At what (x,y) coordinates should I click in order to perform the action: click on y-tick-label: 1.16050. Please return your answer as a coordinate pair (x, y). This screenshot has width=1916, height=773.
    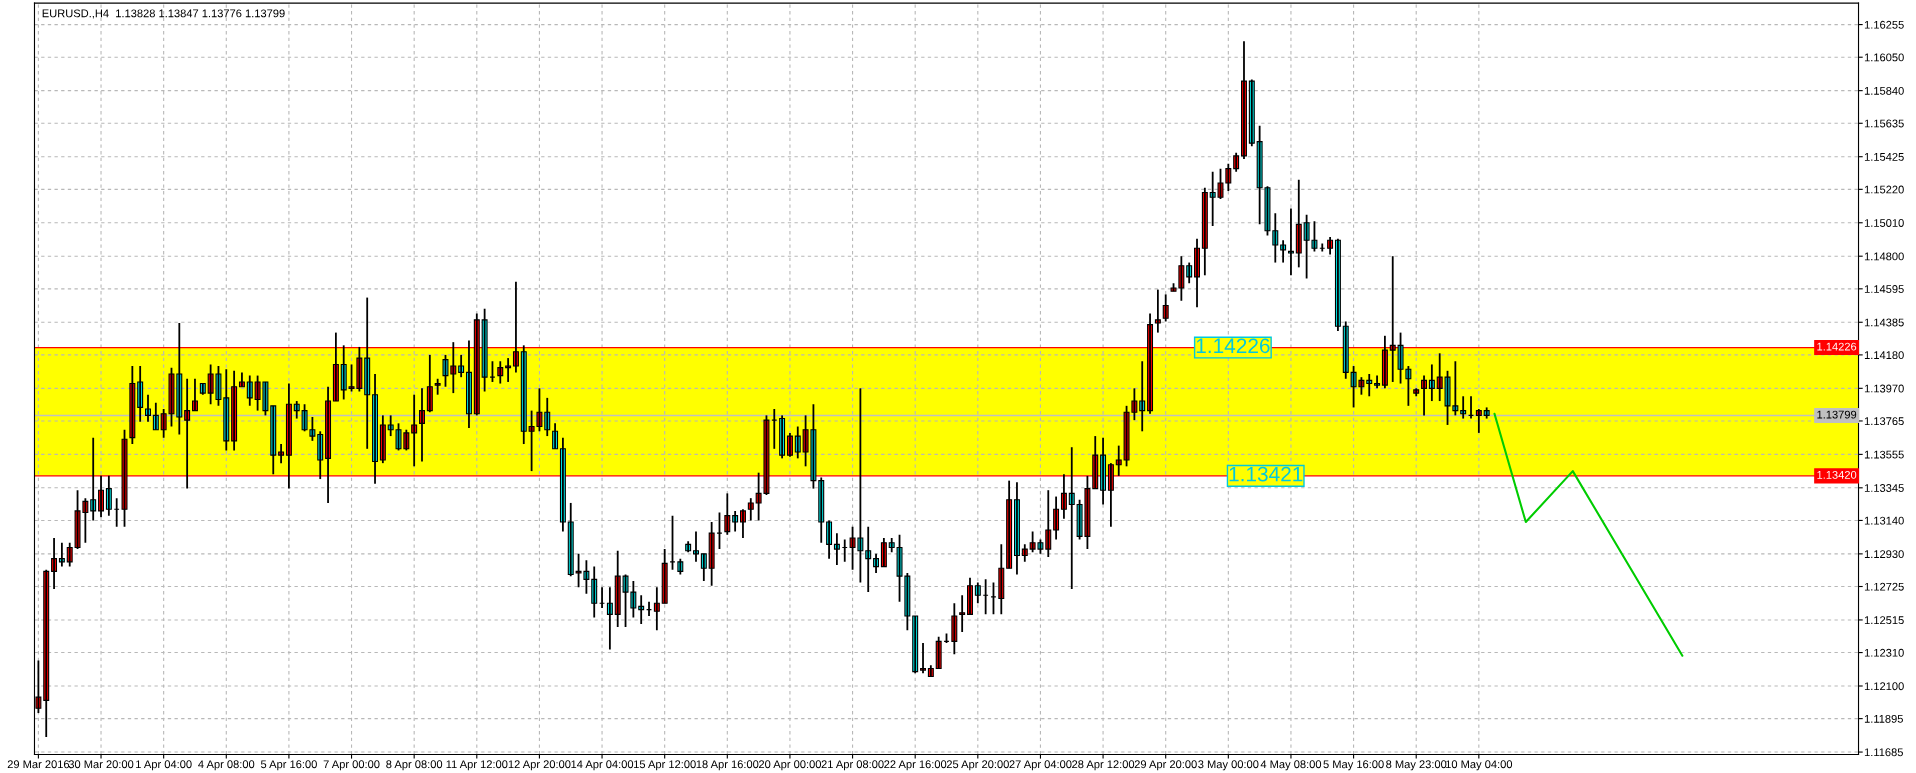
    Looking at the image, I should click on (1884, 57).